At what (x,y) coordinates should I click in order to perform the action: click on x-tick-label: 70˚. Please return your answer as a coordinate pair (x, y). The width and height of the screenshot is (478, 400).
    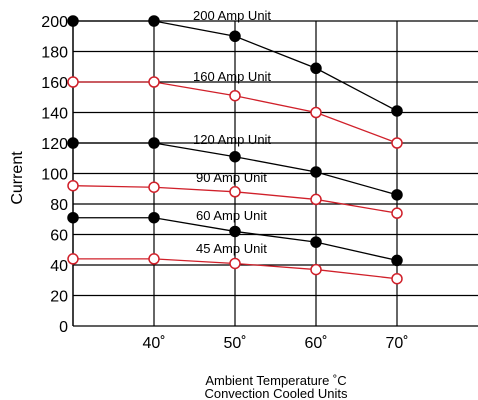
    Looking at the image, I should click on (396, 343).